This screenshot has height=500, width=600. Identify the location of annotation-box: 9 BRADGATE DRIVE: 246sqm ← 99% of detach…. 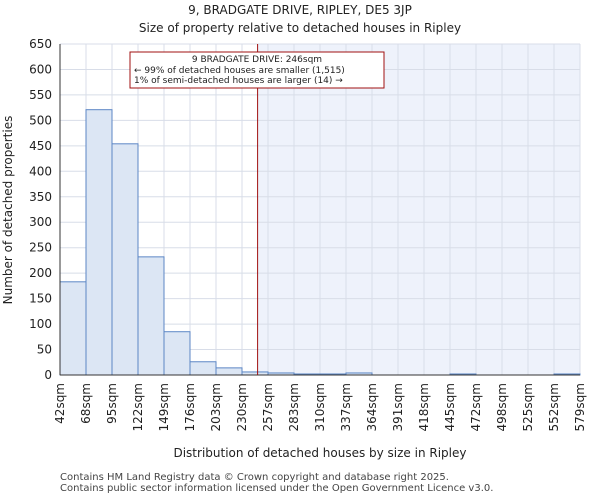
(257, 70).